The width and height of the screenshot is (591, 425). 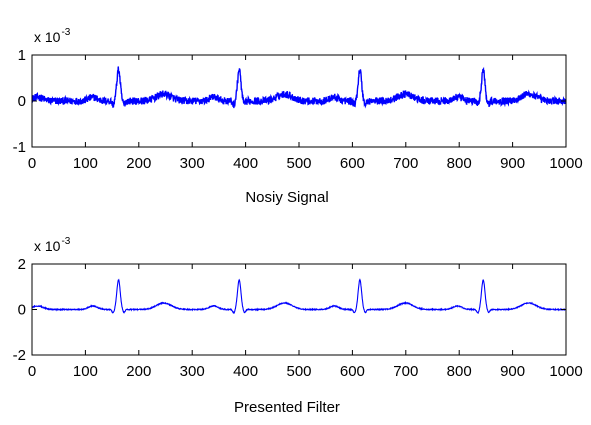 I want to click on y-tick-label: -1, so click(x=19, y=147).